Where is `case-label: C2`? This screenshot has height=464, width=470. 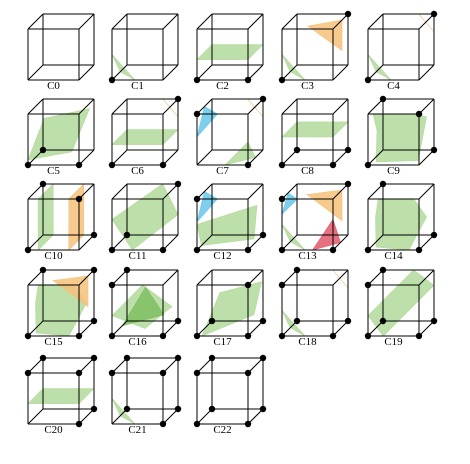 case-label: C2 is located at coordinates (222, 86).